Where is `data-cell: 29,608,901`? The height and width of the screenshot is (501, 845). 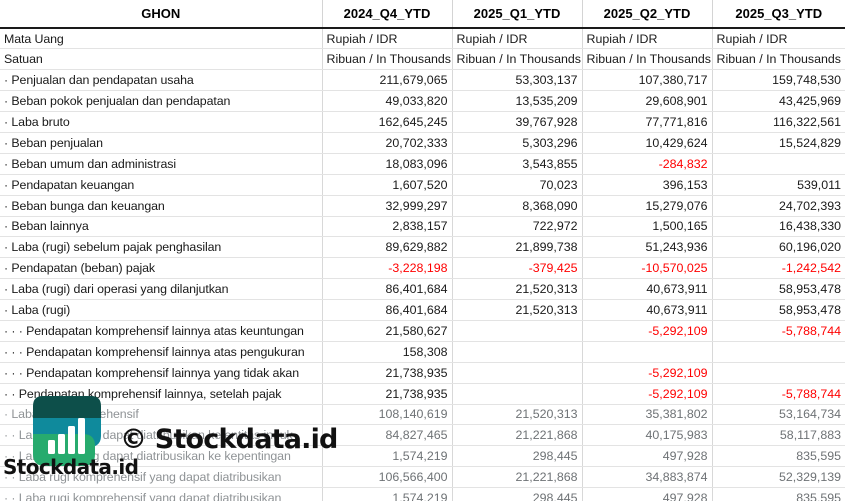
data-cell: 29,608,901 is located at coordinates (647, 101).